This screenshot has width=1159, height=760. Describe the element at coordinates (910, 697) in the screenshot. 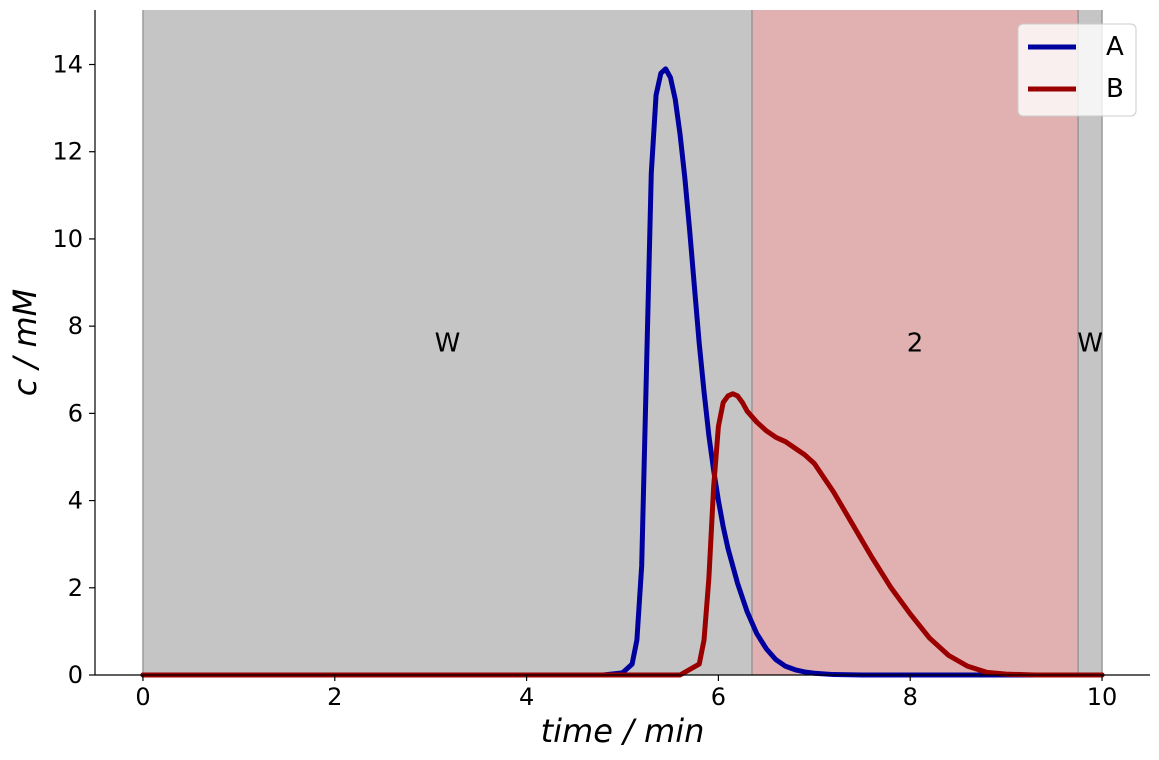

I see `x-tick-label: 8` at that location.